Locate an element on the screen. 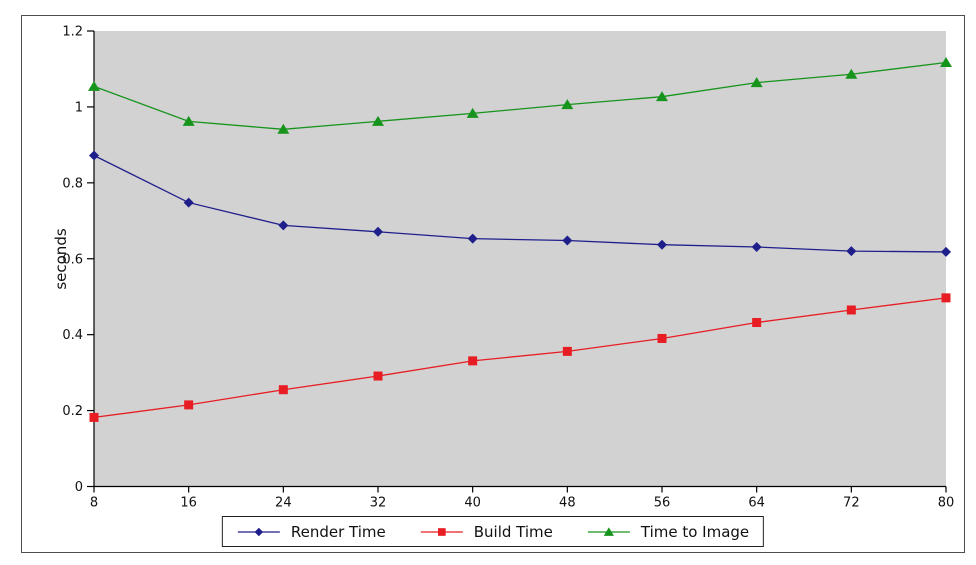 The width and height of the screenshot is (976, 565). x-tick-label: 8 is located at coordinates (94, 503).